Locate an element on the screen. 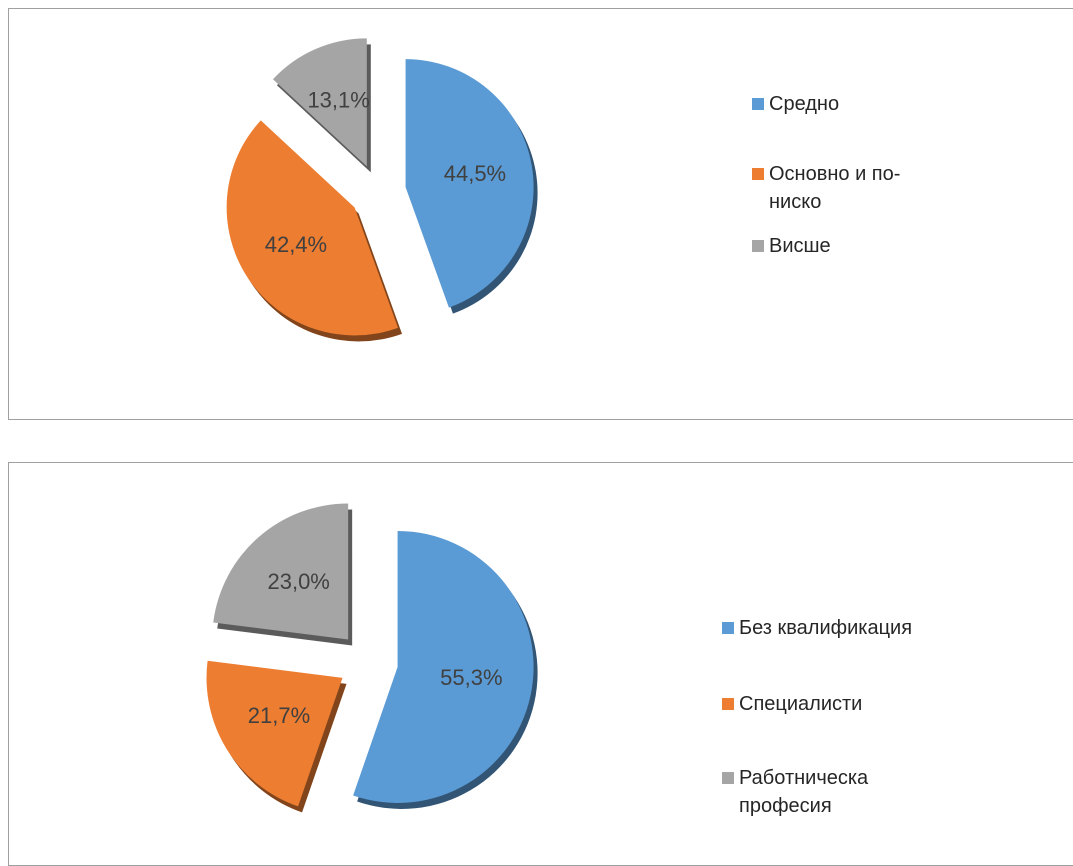 Image resolution: width=1073 pixels, height=866 pixels. legend-label: Висше is located at coordinates (800, 246).